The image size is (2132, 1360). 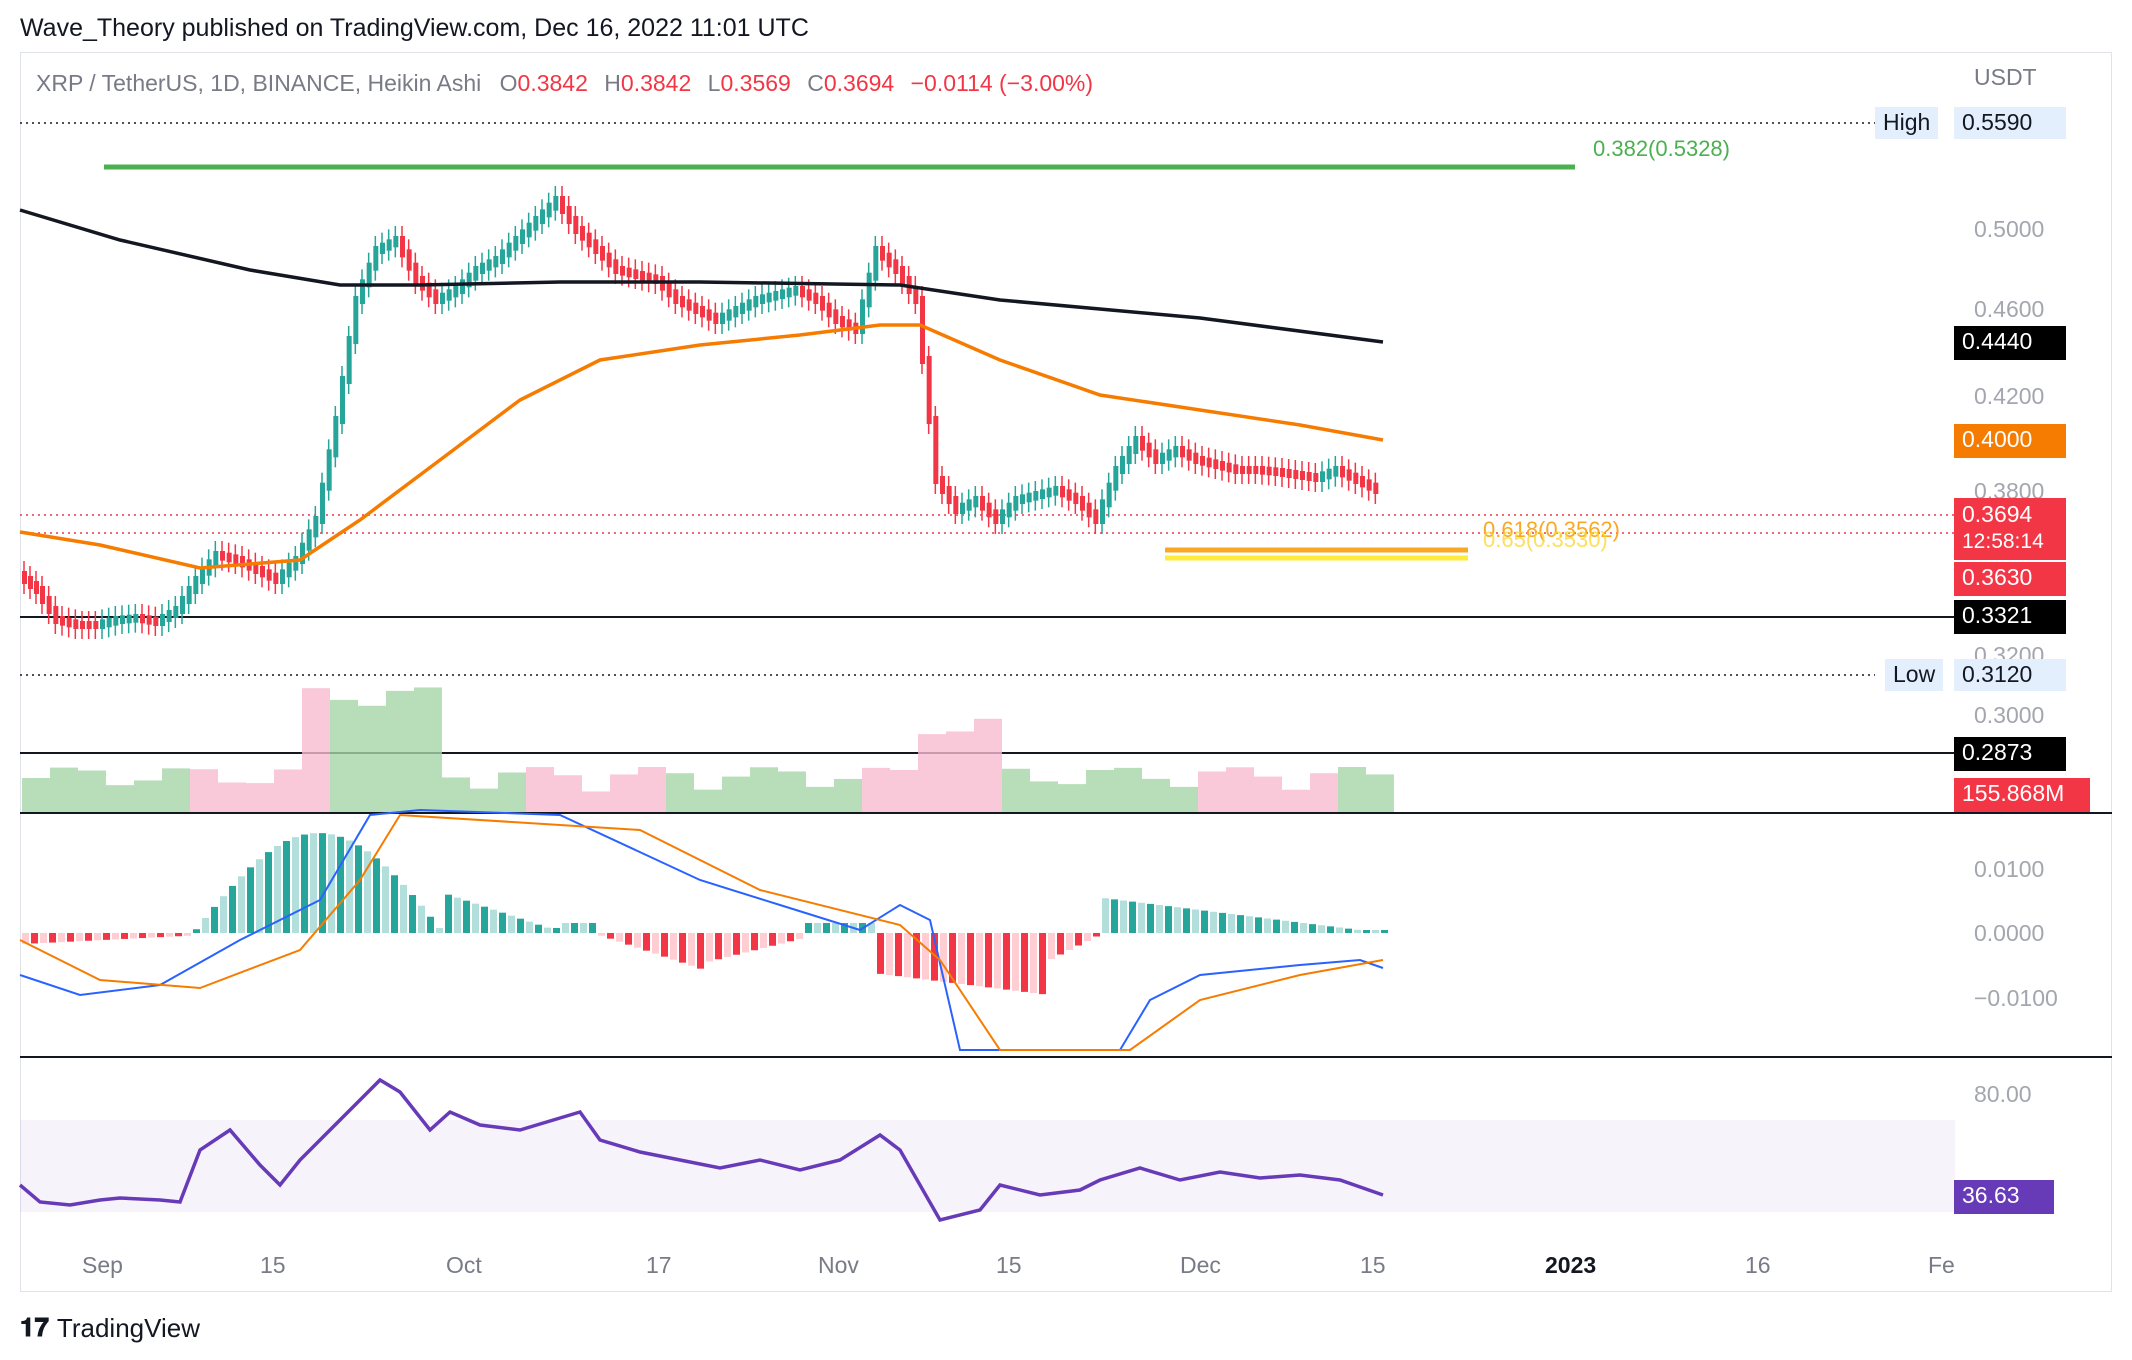 I want to click on volume-area, so click(x=708, y=749).